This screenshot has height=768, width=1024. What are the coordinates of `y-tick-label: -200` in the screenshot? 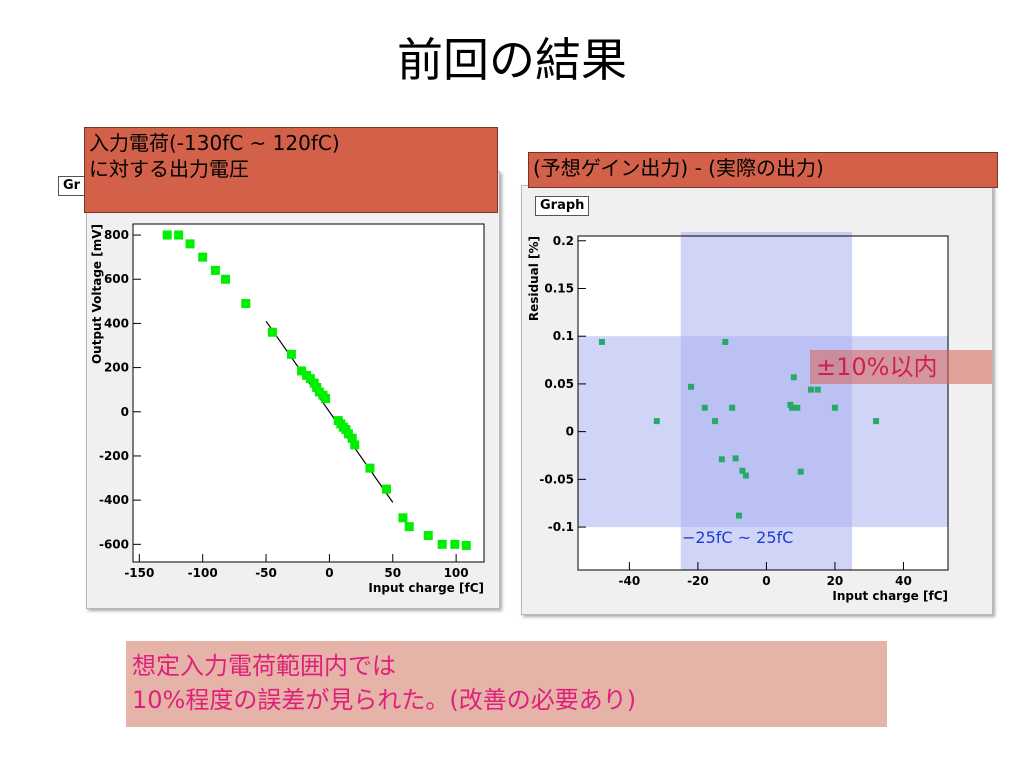 It's located at (114, 456).